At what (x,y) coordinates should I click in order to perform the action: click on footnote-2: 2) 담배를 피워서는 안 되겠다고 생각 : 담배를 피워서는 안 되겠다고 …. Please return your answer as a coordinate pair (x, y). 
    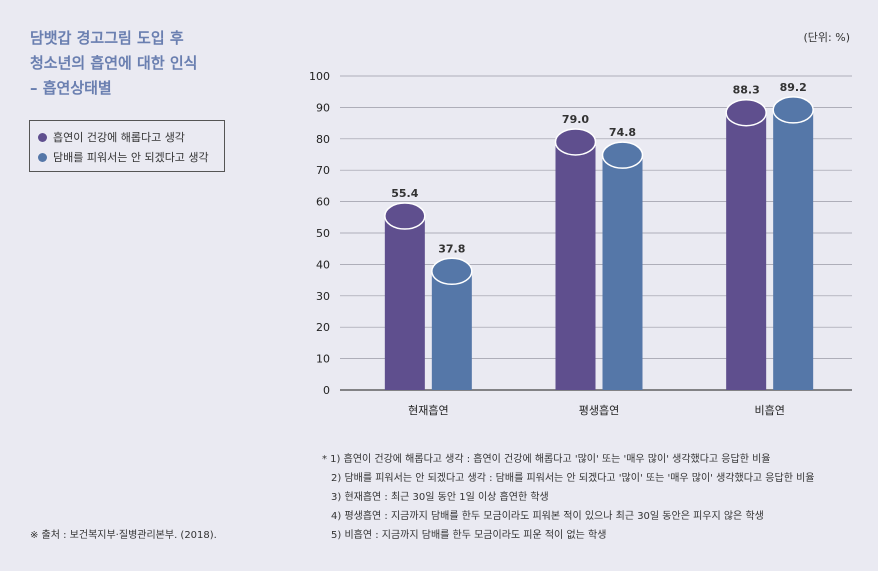
    Looking at the image, I should click on (573, 478).